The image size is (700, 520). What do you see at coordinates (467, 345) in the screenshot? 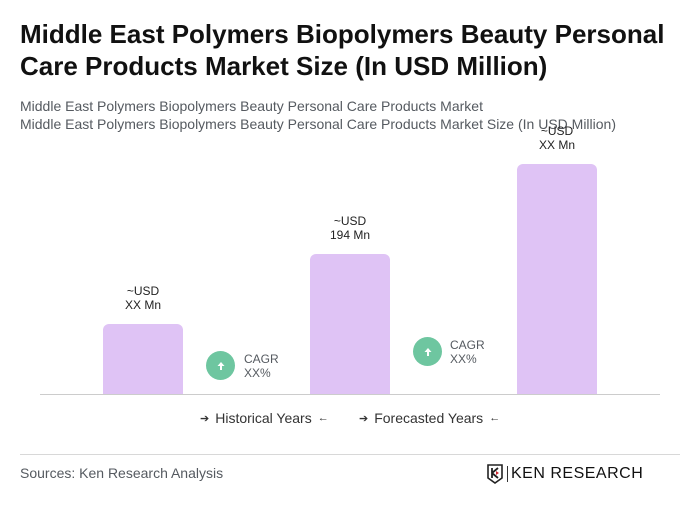
I see `cagr-2-label: CAGR` at bounding box center [467, 345].